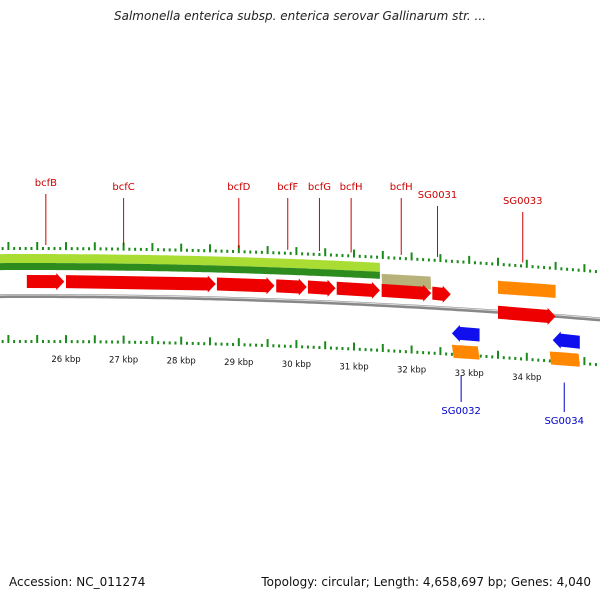 This screenshot has height=600, width=600. What do you see at coordinates (319, 187) in the screenshot?
I see `gene-label: bcfG` at bounding box center [319, 187].